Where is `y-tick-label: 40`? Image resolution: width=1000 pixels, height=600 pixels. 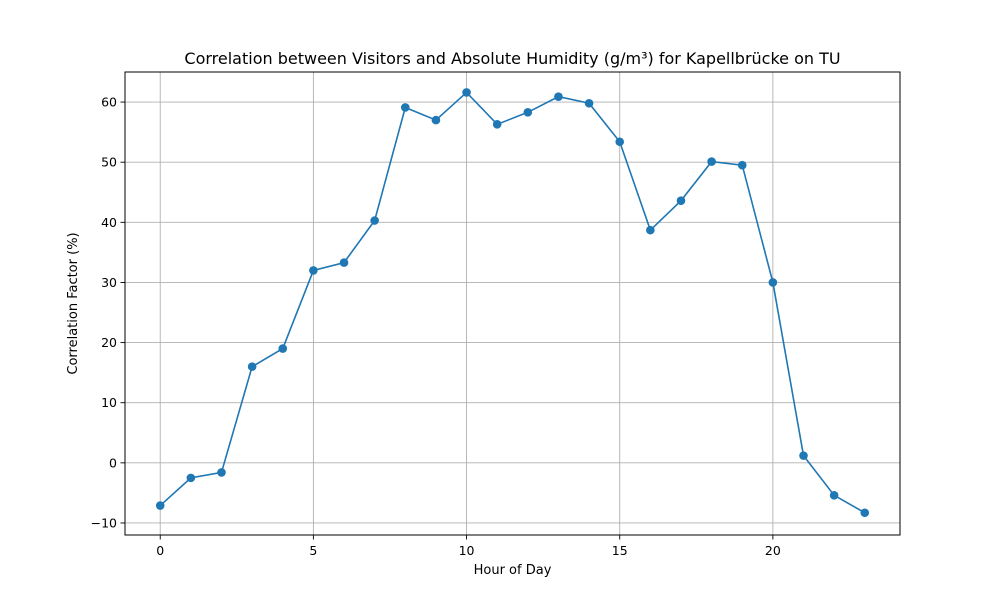 y-tick-label: 40 is located at coordinates (109, 222).